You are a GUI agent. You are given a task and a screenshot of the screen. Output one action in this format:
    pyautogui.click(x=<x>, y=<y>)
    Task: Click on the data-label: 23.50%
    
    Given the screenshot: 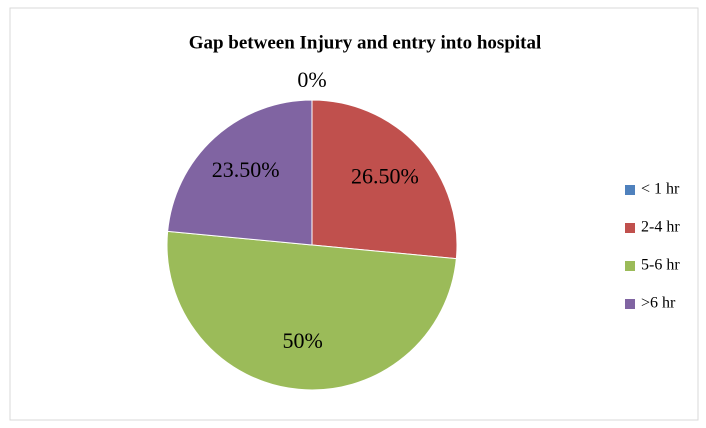 What is the action you would take?
    pyautogui.click(x=246, y=169)
    